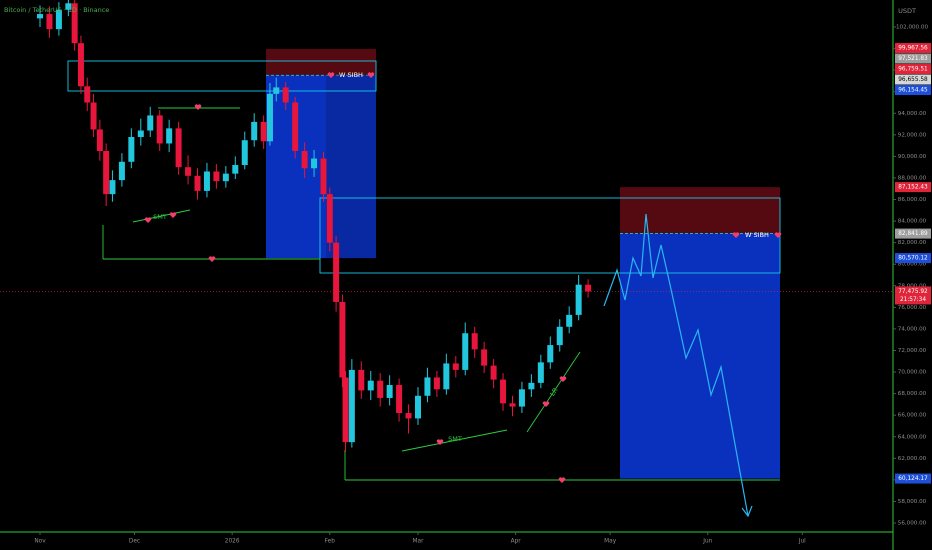  What do you see at coordinates (700, 210) in the screenshot?
I see `stop-zone` at bounding box center [700, 210].